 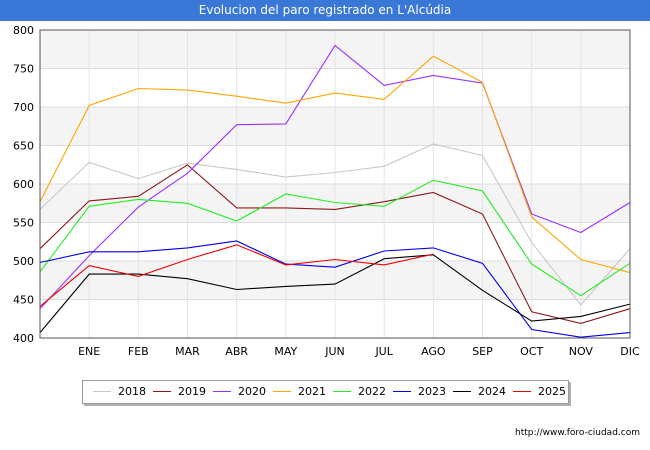 What do you see at coordinates (23, 261) in the screenshot?
I see `y-tick-label: 500` at bounding box center [23, 261].